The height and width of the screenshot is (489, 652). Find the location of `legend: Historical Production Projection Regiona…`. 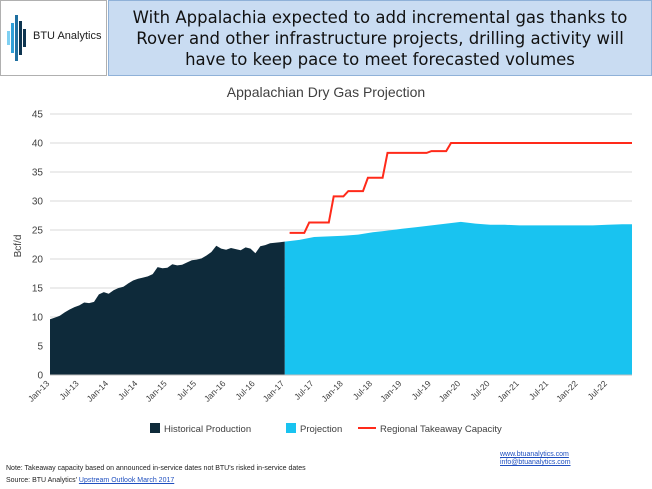

legend: Historical Production Projection Regiona… is located at coordinates (326, 429).